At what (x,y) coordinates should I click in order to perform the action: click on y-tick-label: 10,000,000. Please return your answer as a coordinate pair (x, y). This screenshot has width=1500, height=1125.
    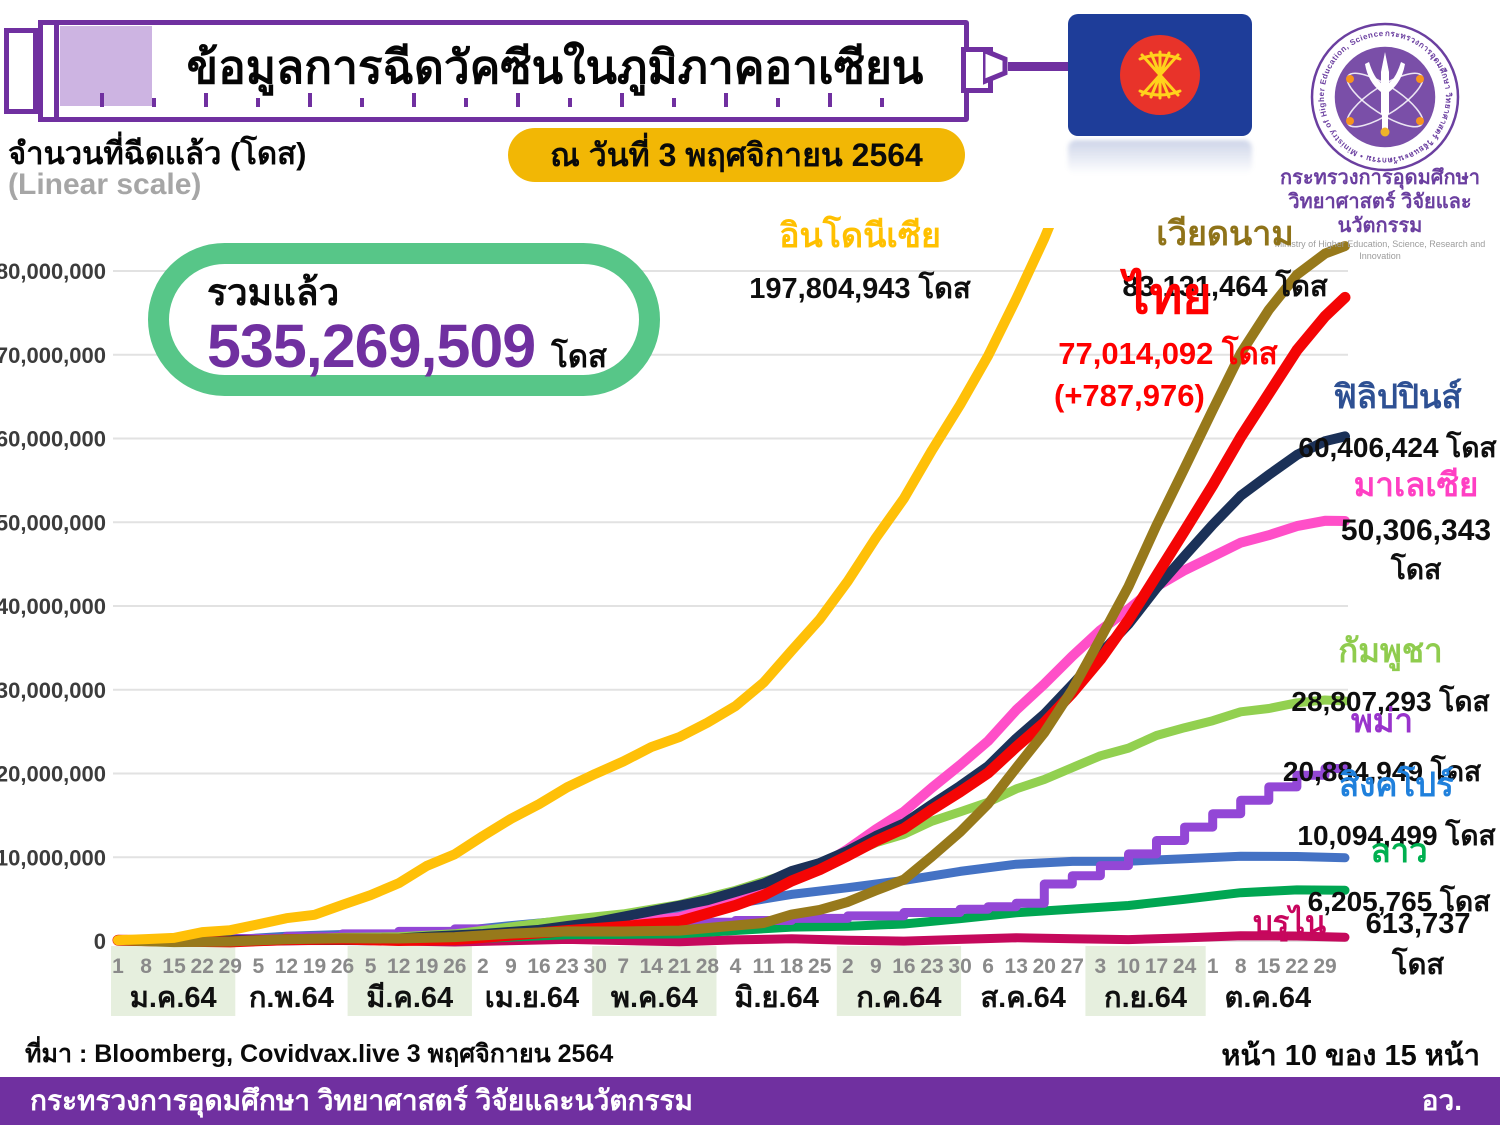
    Looking at the image, I should click on (53, 857).